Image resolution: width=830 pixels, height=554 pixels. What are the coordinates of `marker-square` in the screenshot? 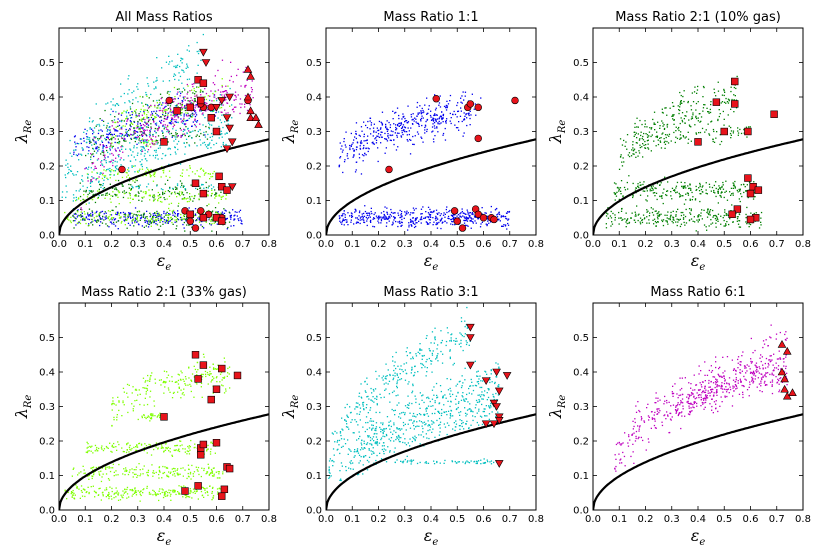 It's located at (203, 83).